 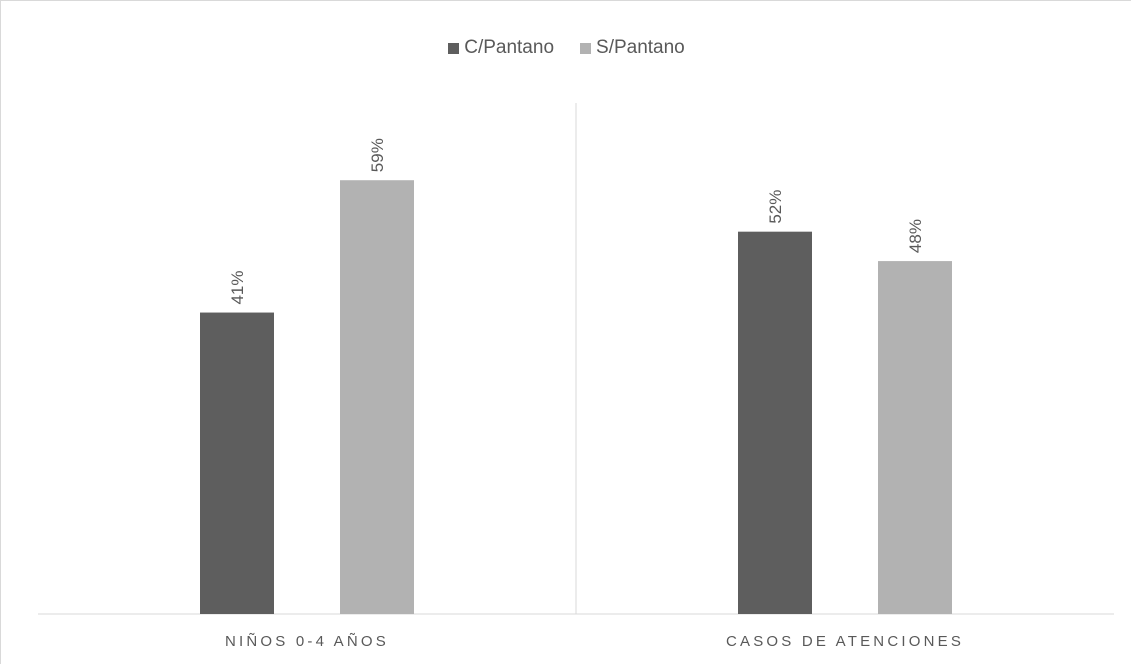 I want to click on category-label-0: NIÑOS 0-4 AÑOS, so click(x=307, y=641).